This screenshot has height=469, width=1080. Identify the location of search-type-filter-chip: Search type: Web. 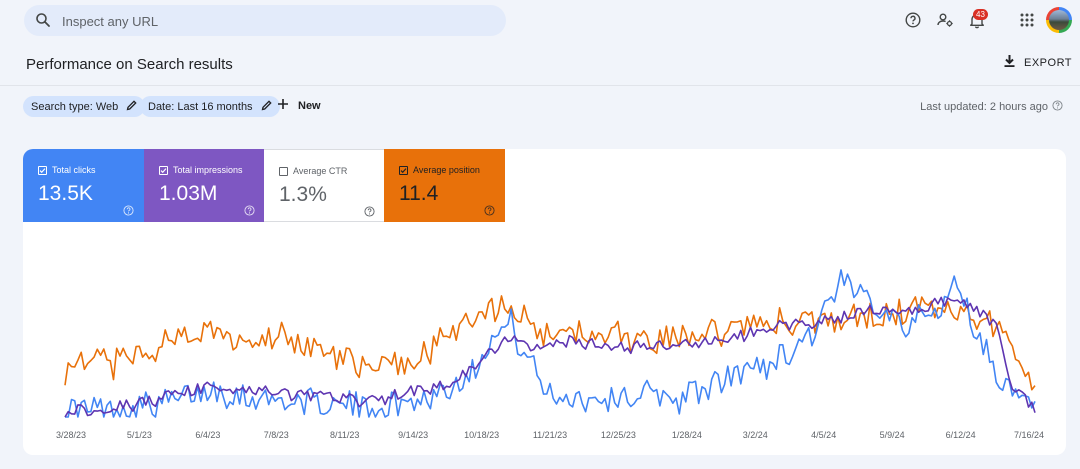
(84, 106).